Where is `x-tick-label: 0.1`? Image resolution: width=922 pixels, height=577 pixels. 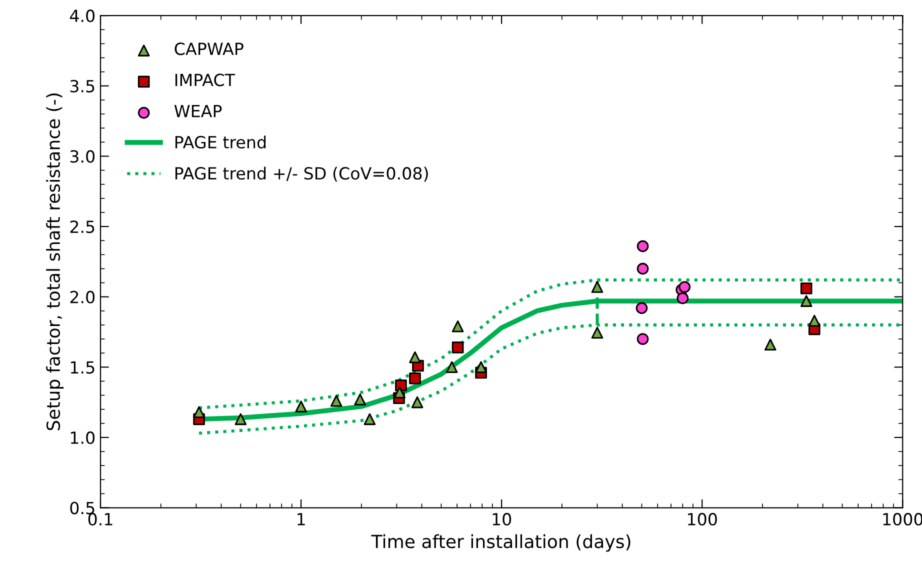 x-tick-label: 0.1 is located at coordinates (100, 519).